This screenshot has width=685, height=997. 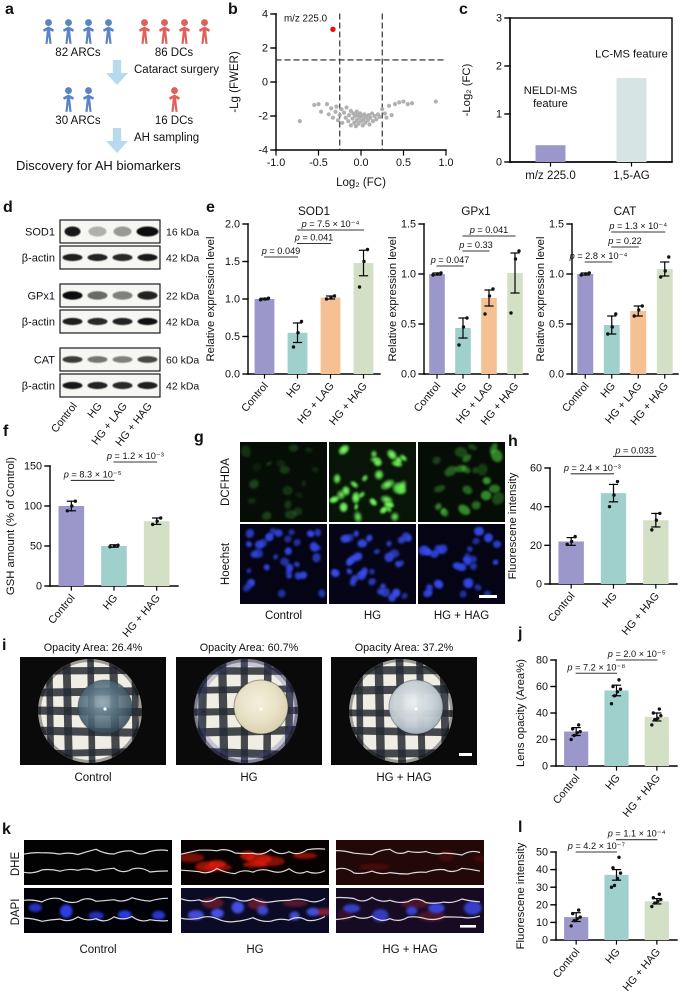 What do you see at coordinates (461, 616) in the screenshot?
I see `g-col-hg-hag: HG + HAG` at bounding box center [461, 616].